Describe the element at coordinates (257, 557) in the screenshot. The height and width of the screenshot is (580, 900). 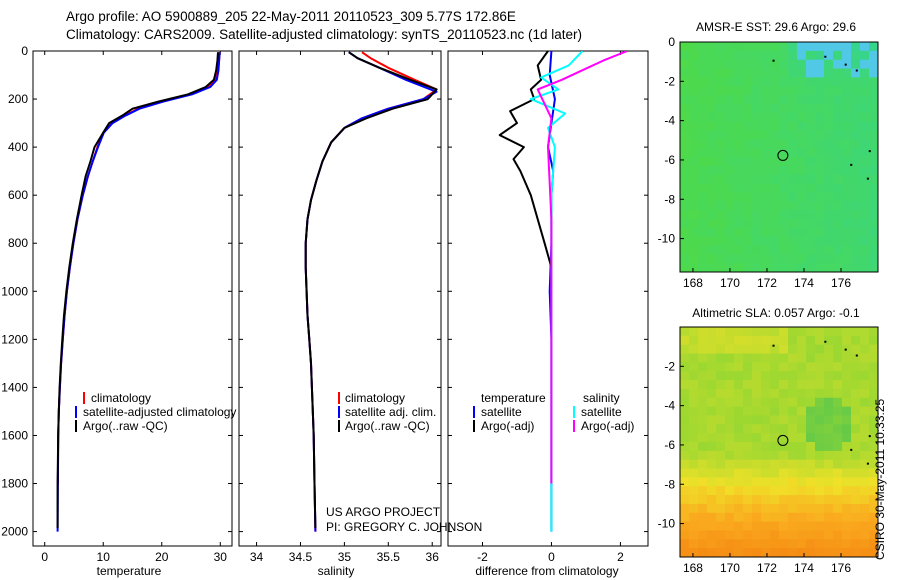
I see `x-tick-label: 34` at that location.